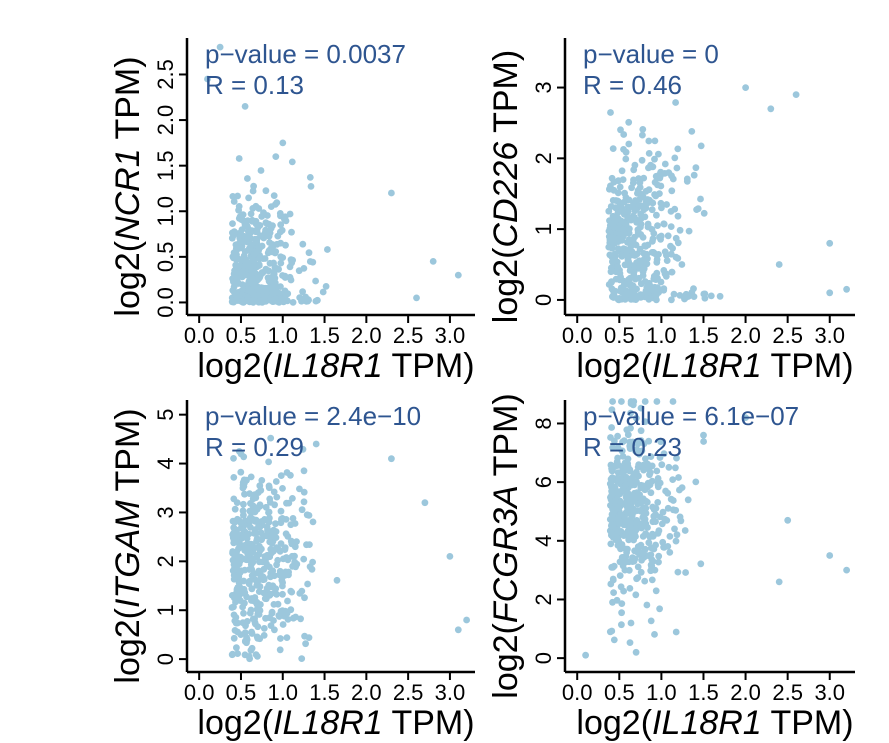 Image resolution: width=889 pixels, height=743 pixels. I want to click on x-tick-label: 2.0, so click(366, 335).